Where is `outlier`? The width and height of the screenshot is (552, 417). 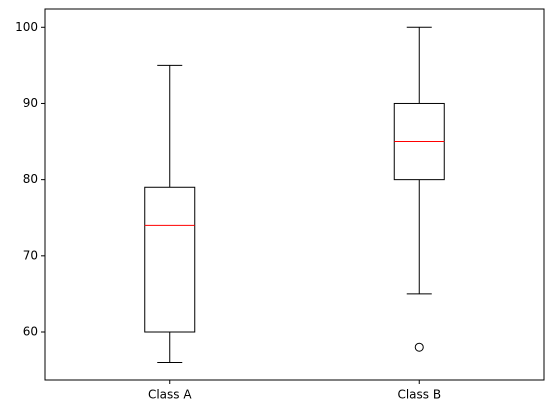
outlier is located at coordinates (419, 347).